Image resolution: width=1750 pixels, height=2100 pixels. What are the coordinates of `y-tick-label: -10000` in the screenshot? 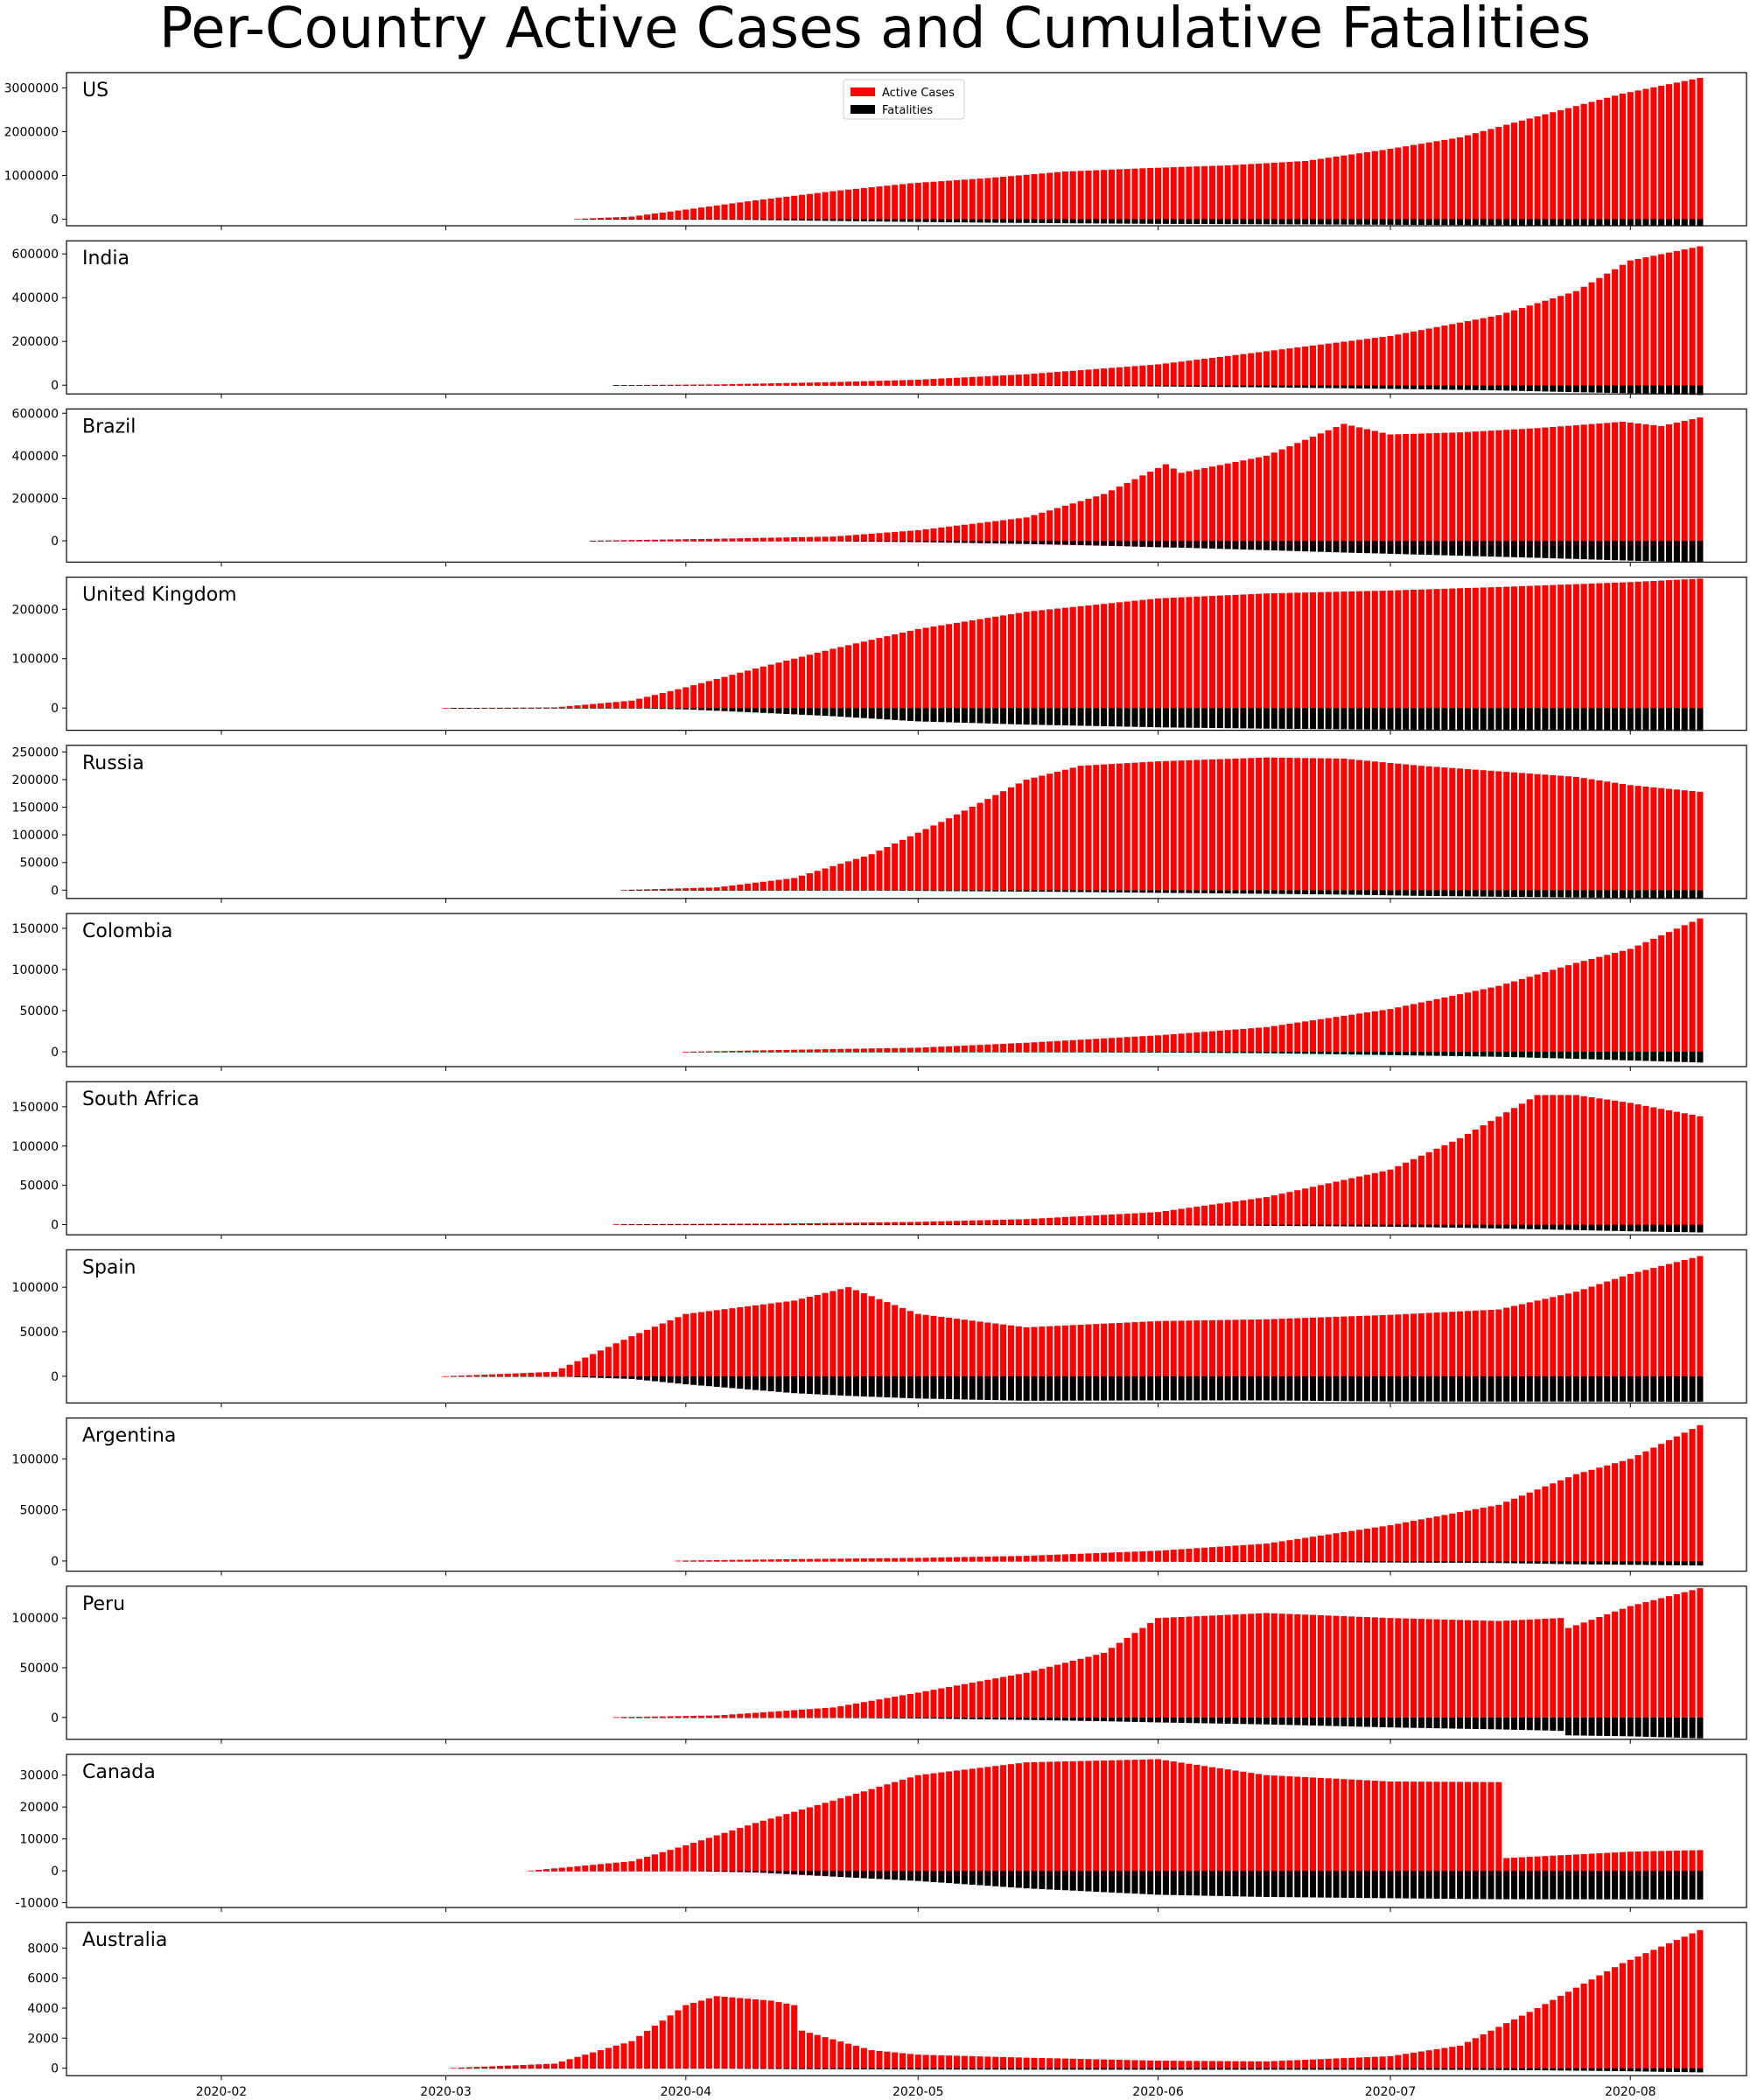 It's located at (37, 1904).